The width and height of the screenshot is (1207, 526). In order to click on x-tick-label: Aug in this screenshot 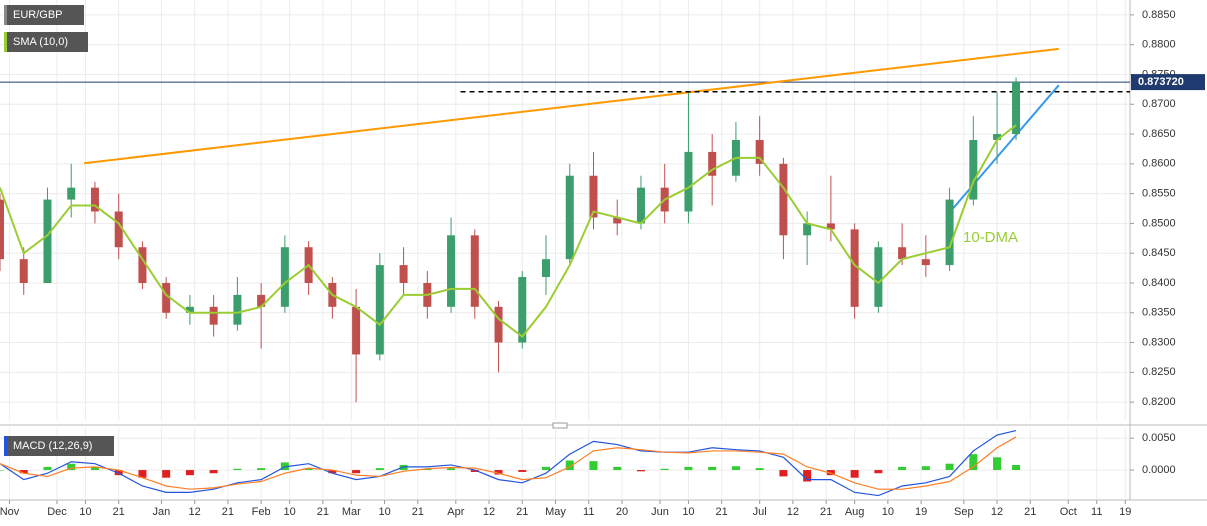, I will do `click(855, 512)`.